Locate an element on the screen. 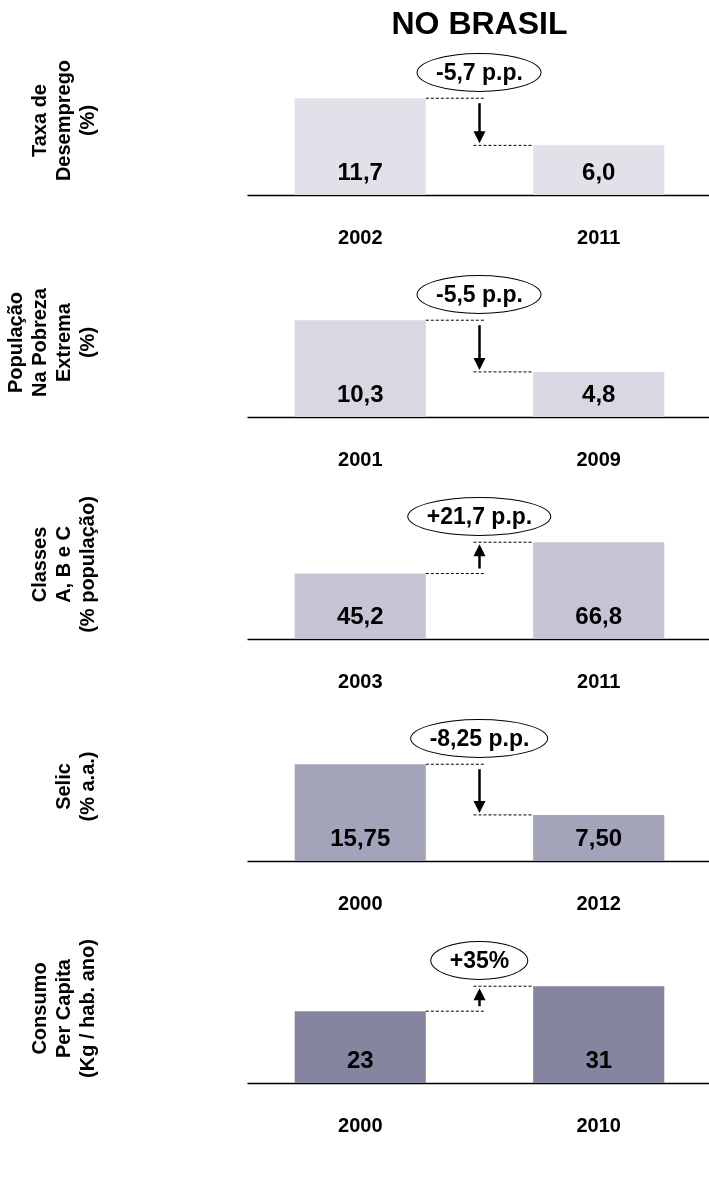  x-tick-label: 2001 is located at coordinates (360, 458).